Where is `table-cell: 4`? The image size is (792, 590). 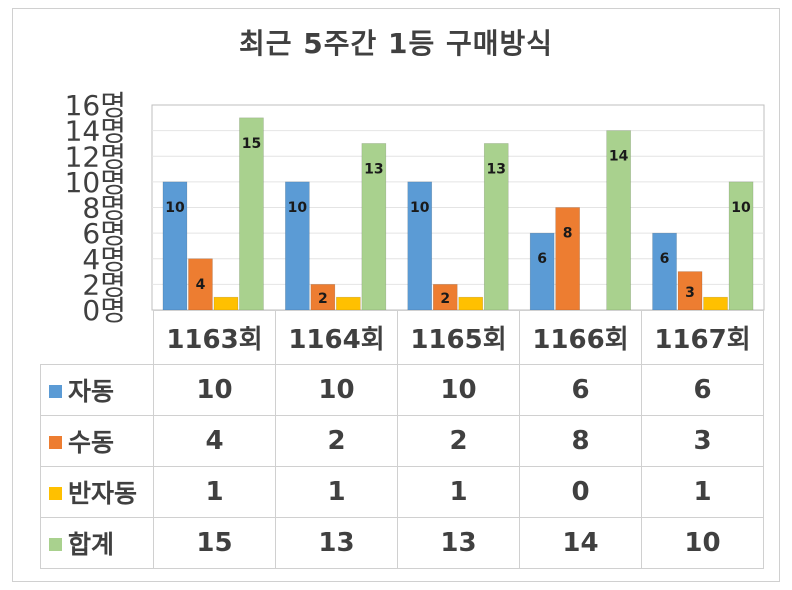
table-cell: 4 is located at coordinates (214, 441).